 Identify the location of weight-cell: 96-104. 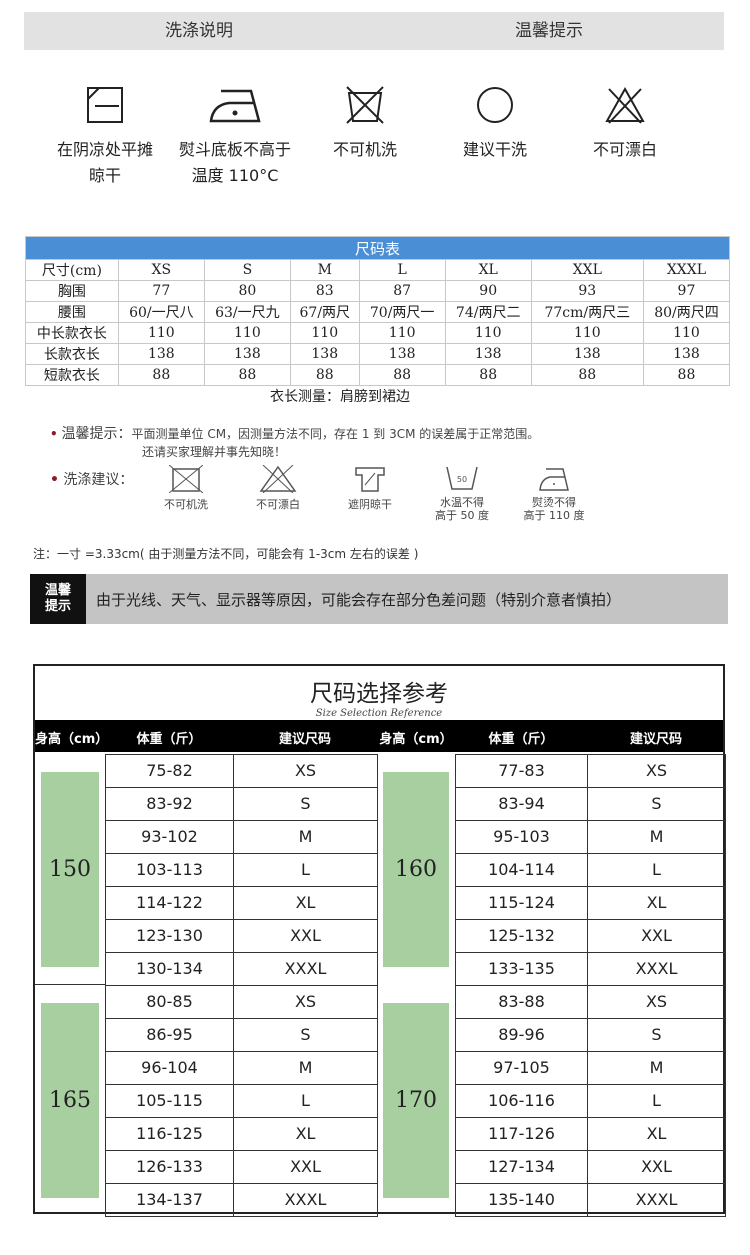
(169, 1068).